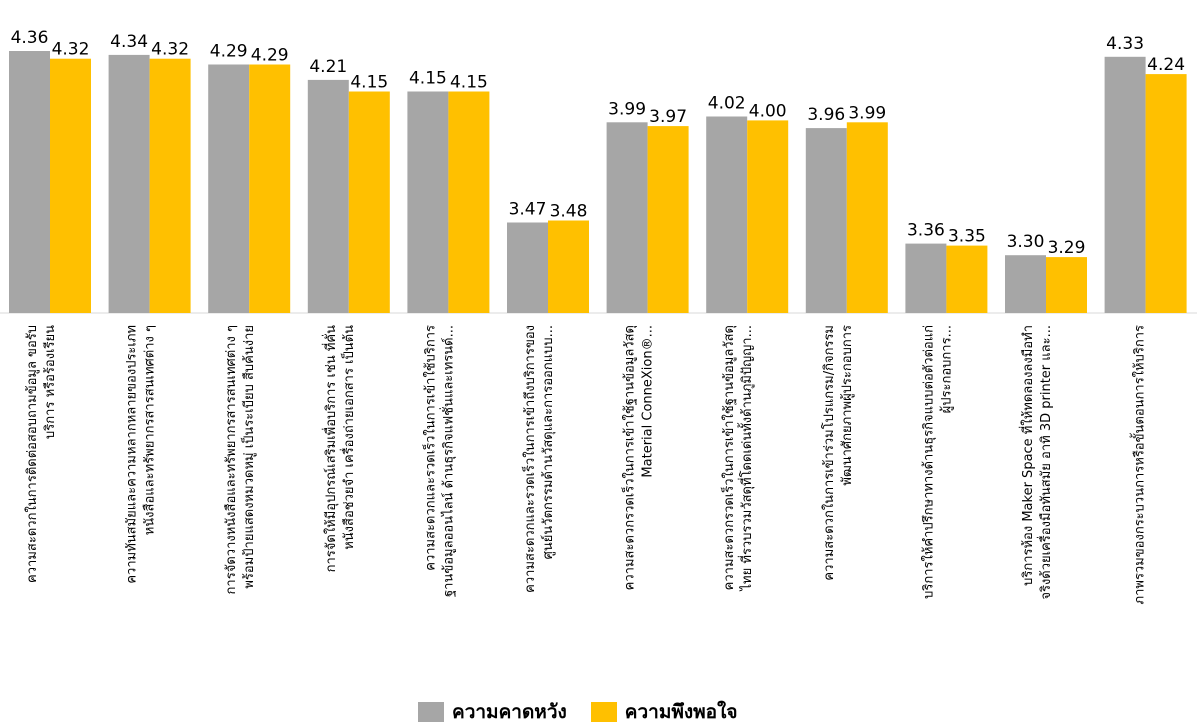 The width and height of the screenshot is (1197, 728). I want to click on value-label-expectation-8: 4.02, so click(727, 104).